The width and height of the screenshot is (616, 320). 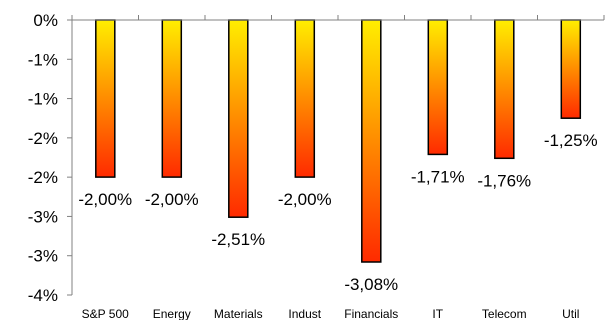 I want to click on data-label-0: -2,00%, so click(x=105, y=199).